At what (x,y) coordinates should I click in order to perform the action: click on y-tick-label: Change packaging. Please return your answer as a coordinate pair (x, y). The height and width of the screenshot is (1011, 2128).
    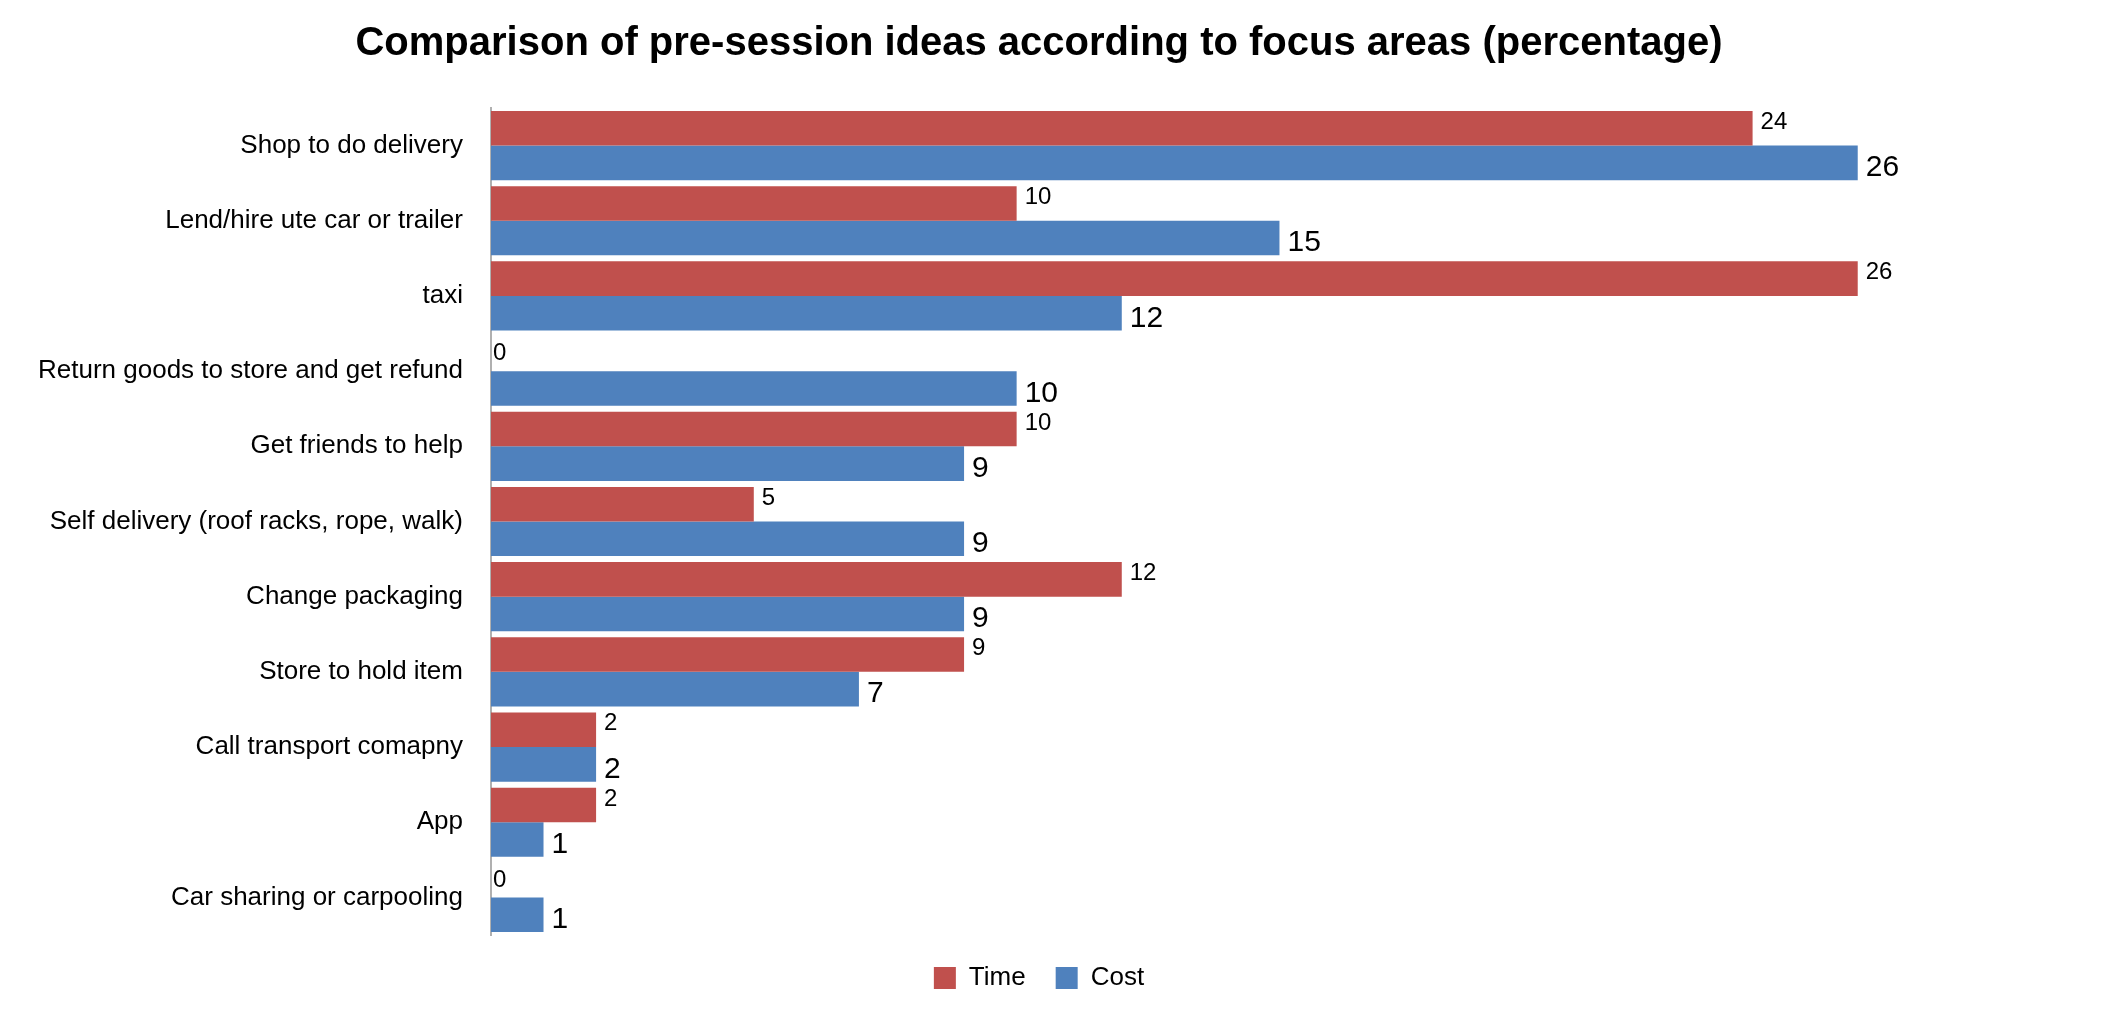
    Looking at the image, I should click on (354, 594).